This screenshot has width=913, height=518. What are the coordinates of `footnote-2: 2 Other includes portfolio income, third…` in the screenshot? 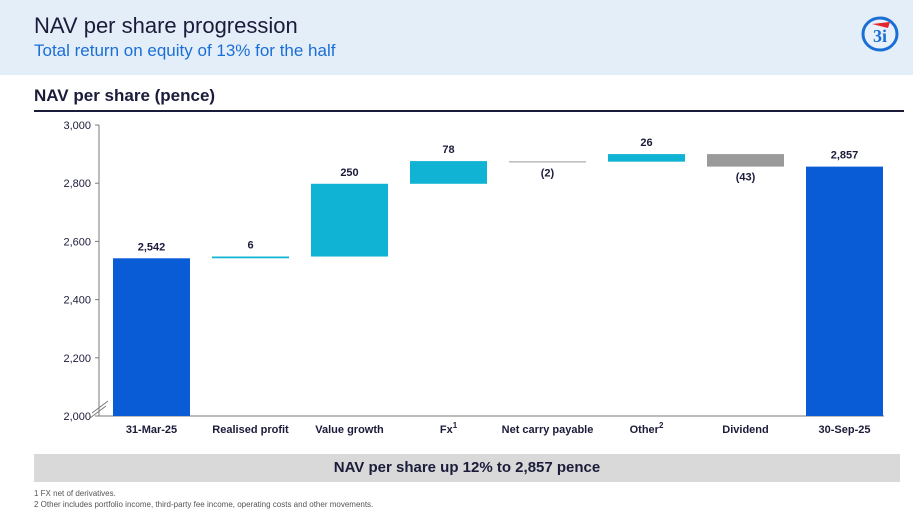 It's located at (204, 504).